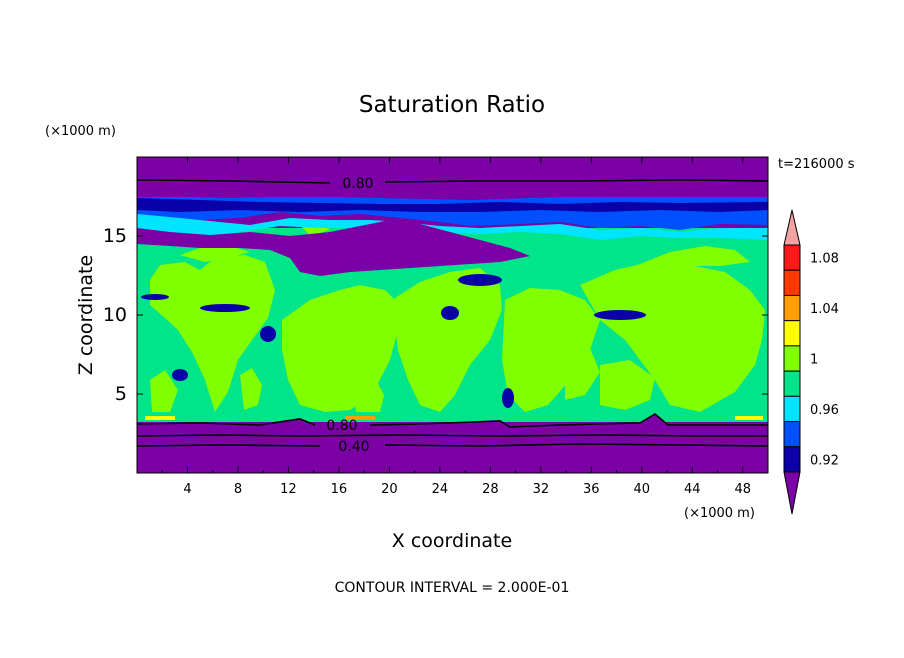 The width and height of the screenshot is (904, 658). What do you see at coordinates (339, 489) in the screenshot?
I see `x-tick-label: 16` at bounding box center [339, 489].